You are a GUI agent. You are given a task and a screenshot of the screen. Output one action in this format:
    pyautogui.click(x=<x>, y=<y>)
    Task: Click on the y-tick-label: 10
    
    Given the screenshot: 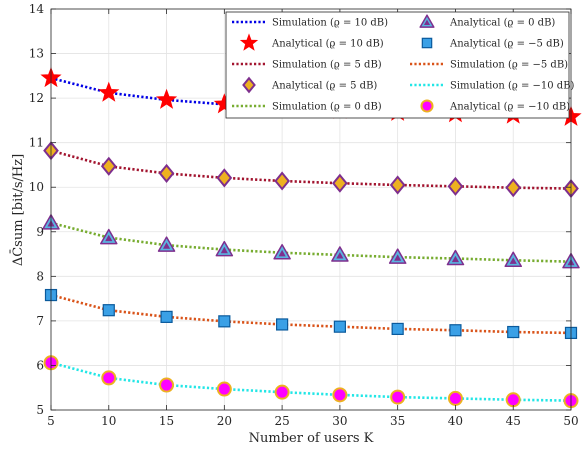 What is the action you would take?
    pyautogui.click(x=36, y=187)
    